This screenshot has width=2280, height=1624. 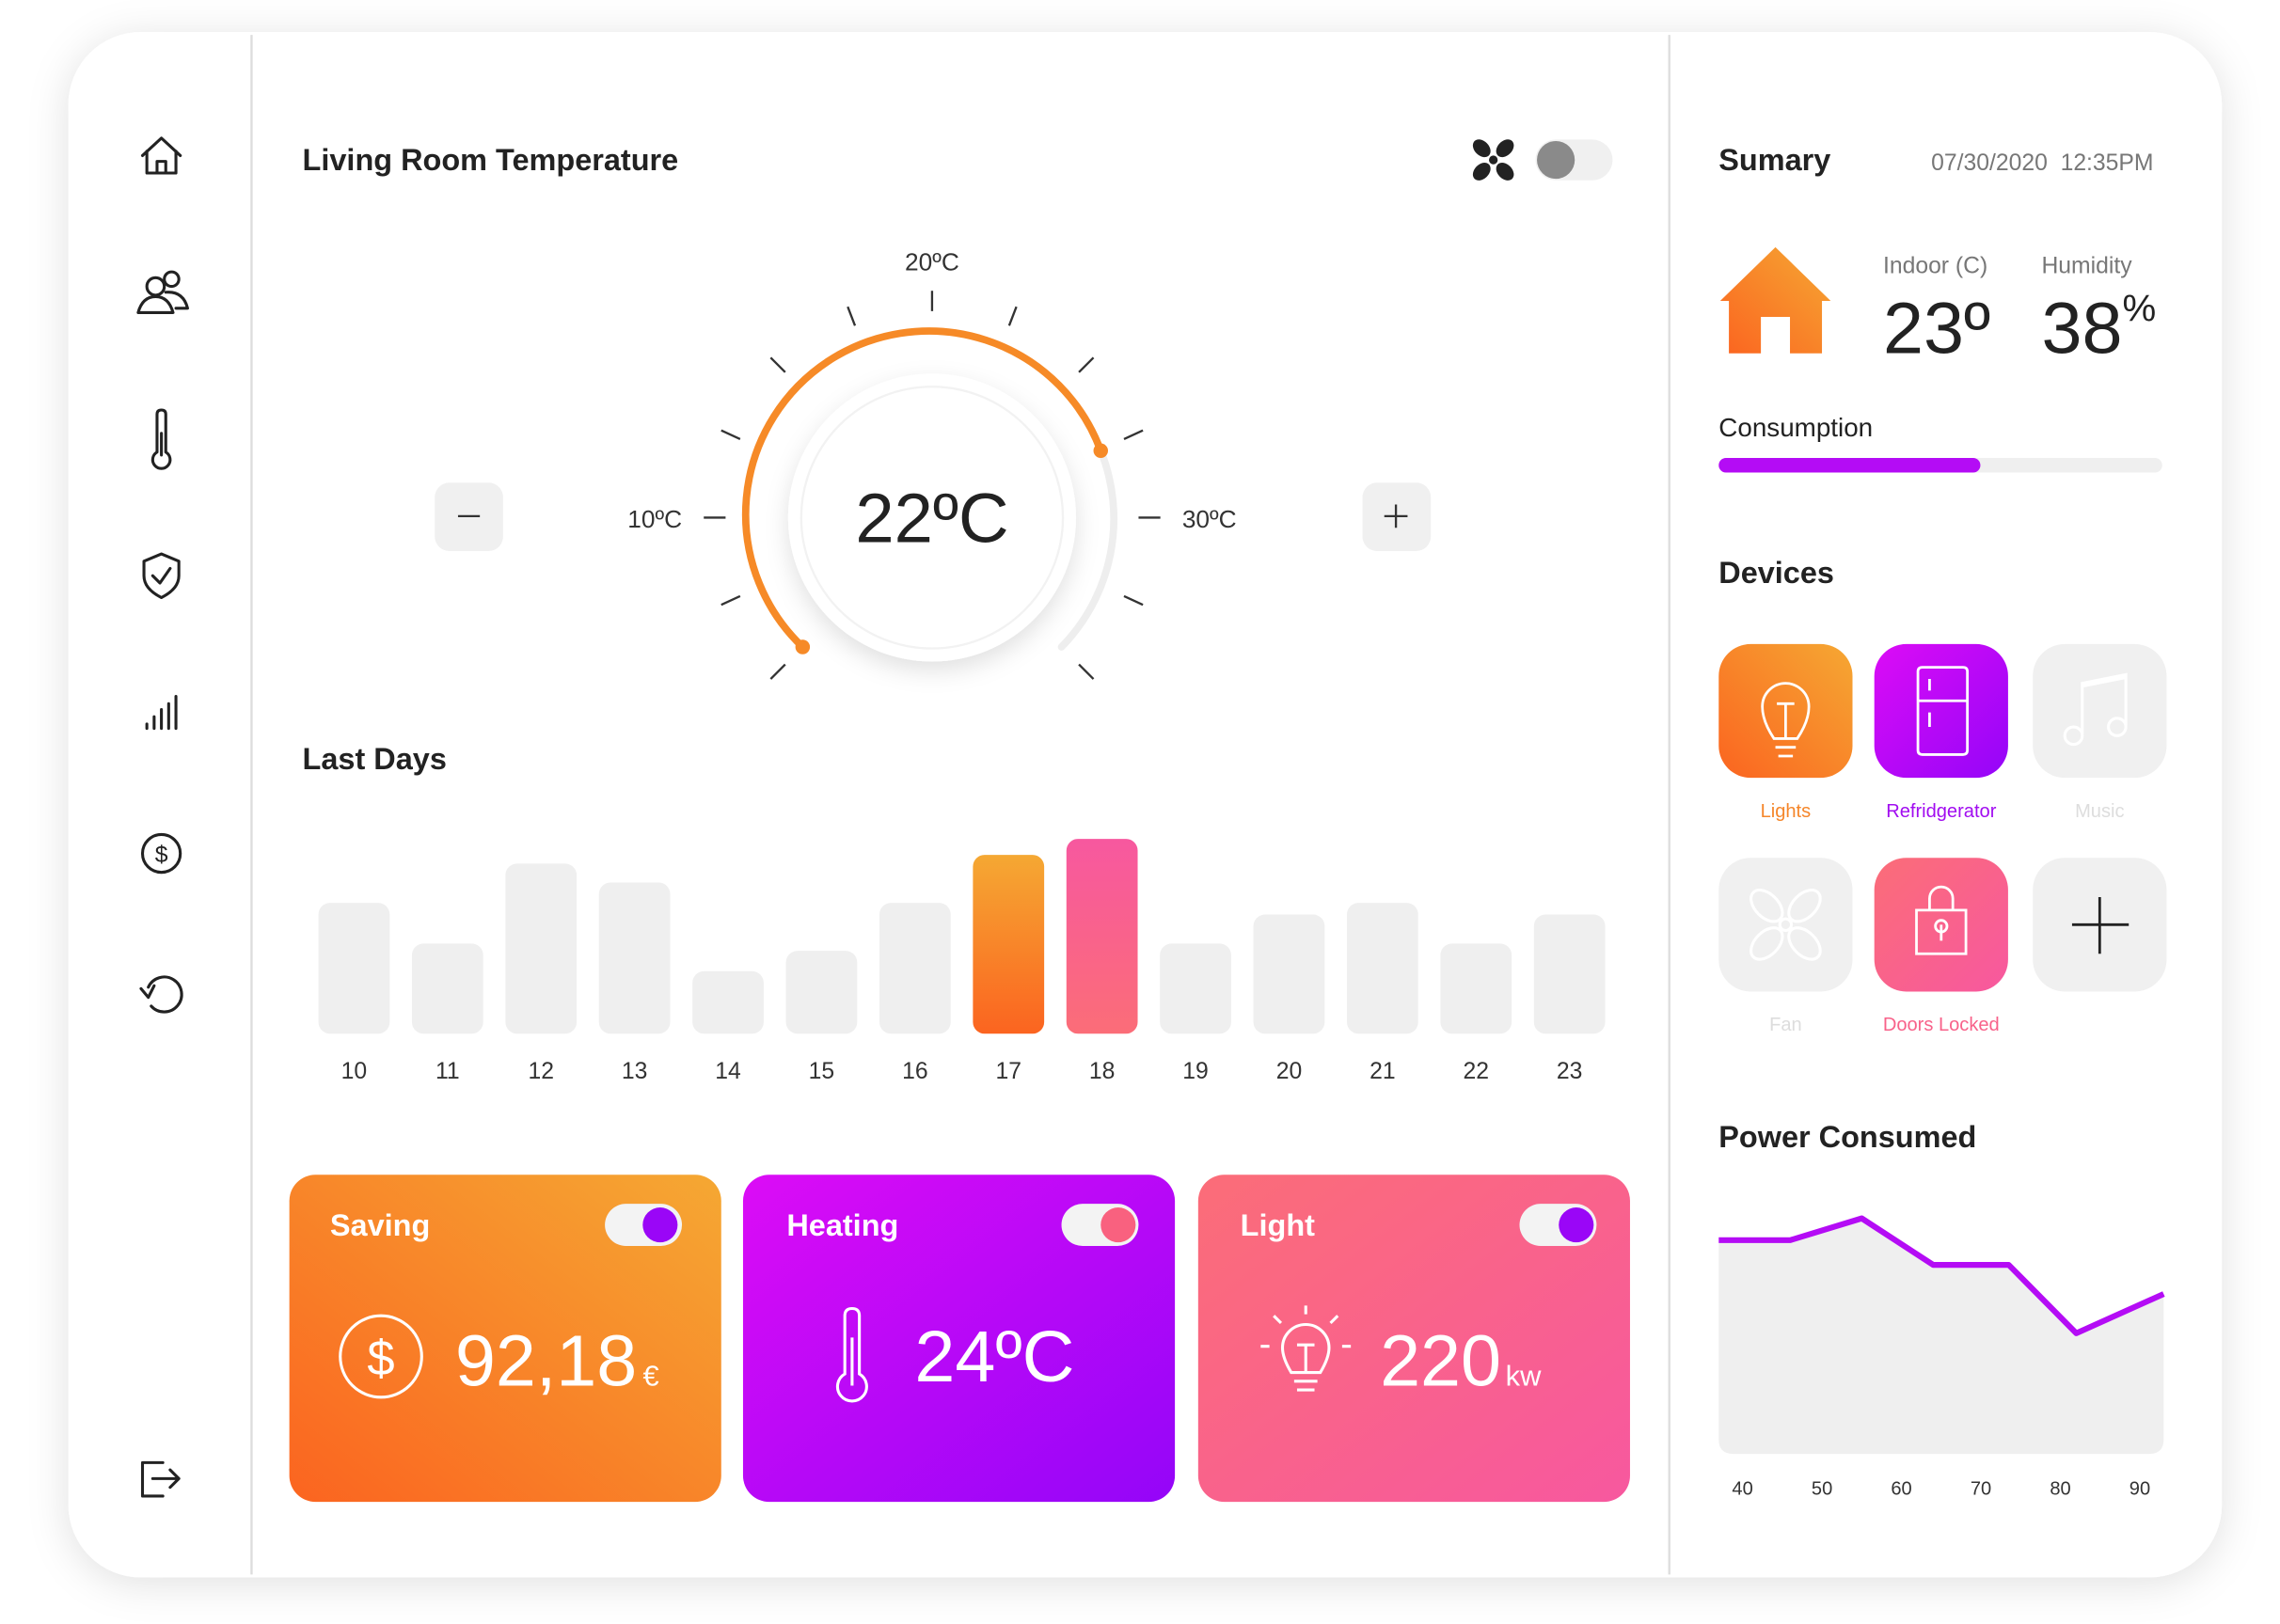 I want to click on gauge-track, so click(x=1087, y=549).